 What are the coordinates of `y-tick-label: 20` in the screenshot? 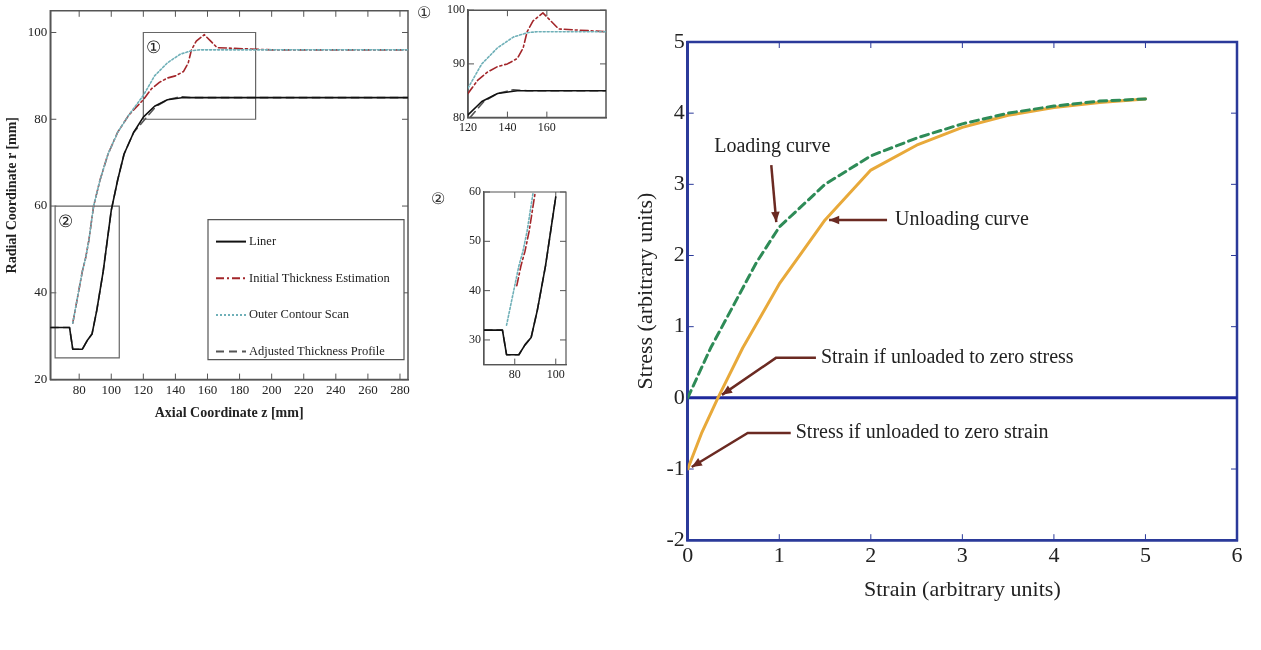 It's located at (41, 379).